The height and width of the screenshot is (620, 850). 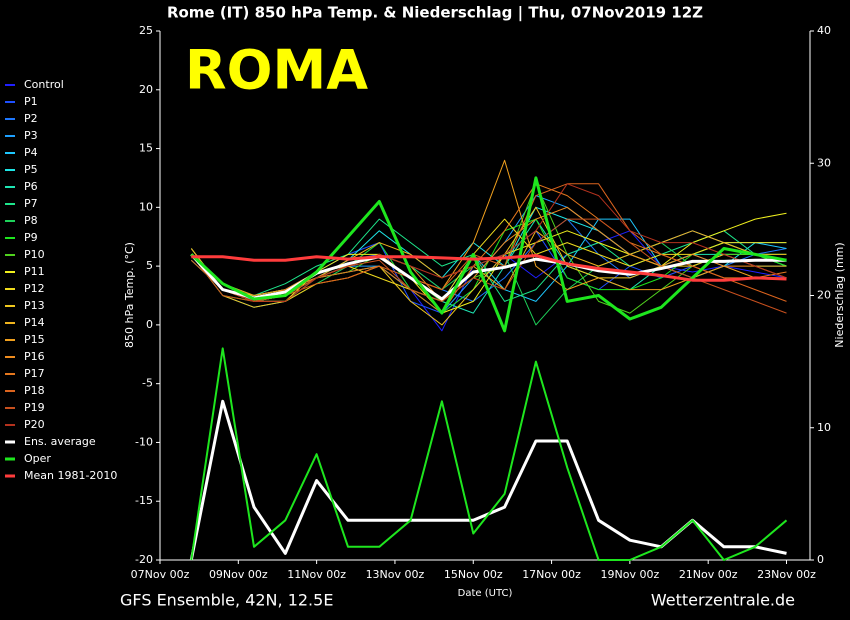 I want to click on y2-tick-label: 30, so click(x=824, y=162).